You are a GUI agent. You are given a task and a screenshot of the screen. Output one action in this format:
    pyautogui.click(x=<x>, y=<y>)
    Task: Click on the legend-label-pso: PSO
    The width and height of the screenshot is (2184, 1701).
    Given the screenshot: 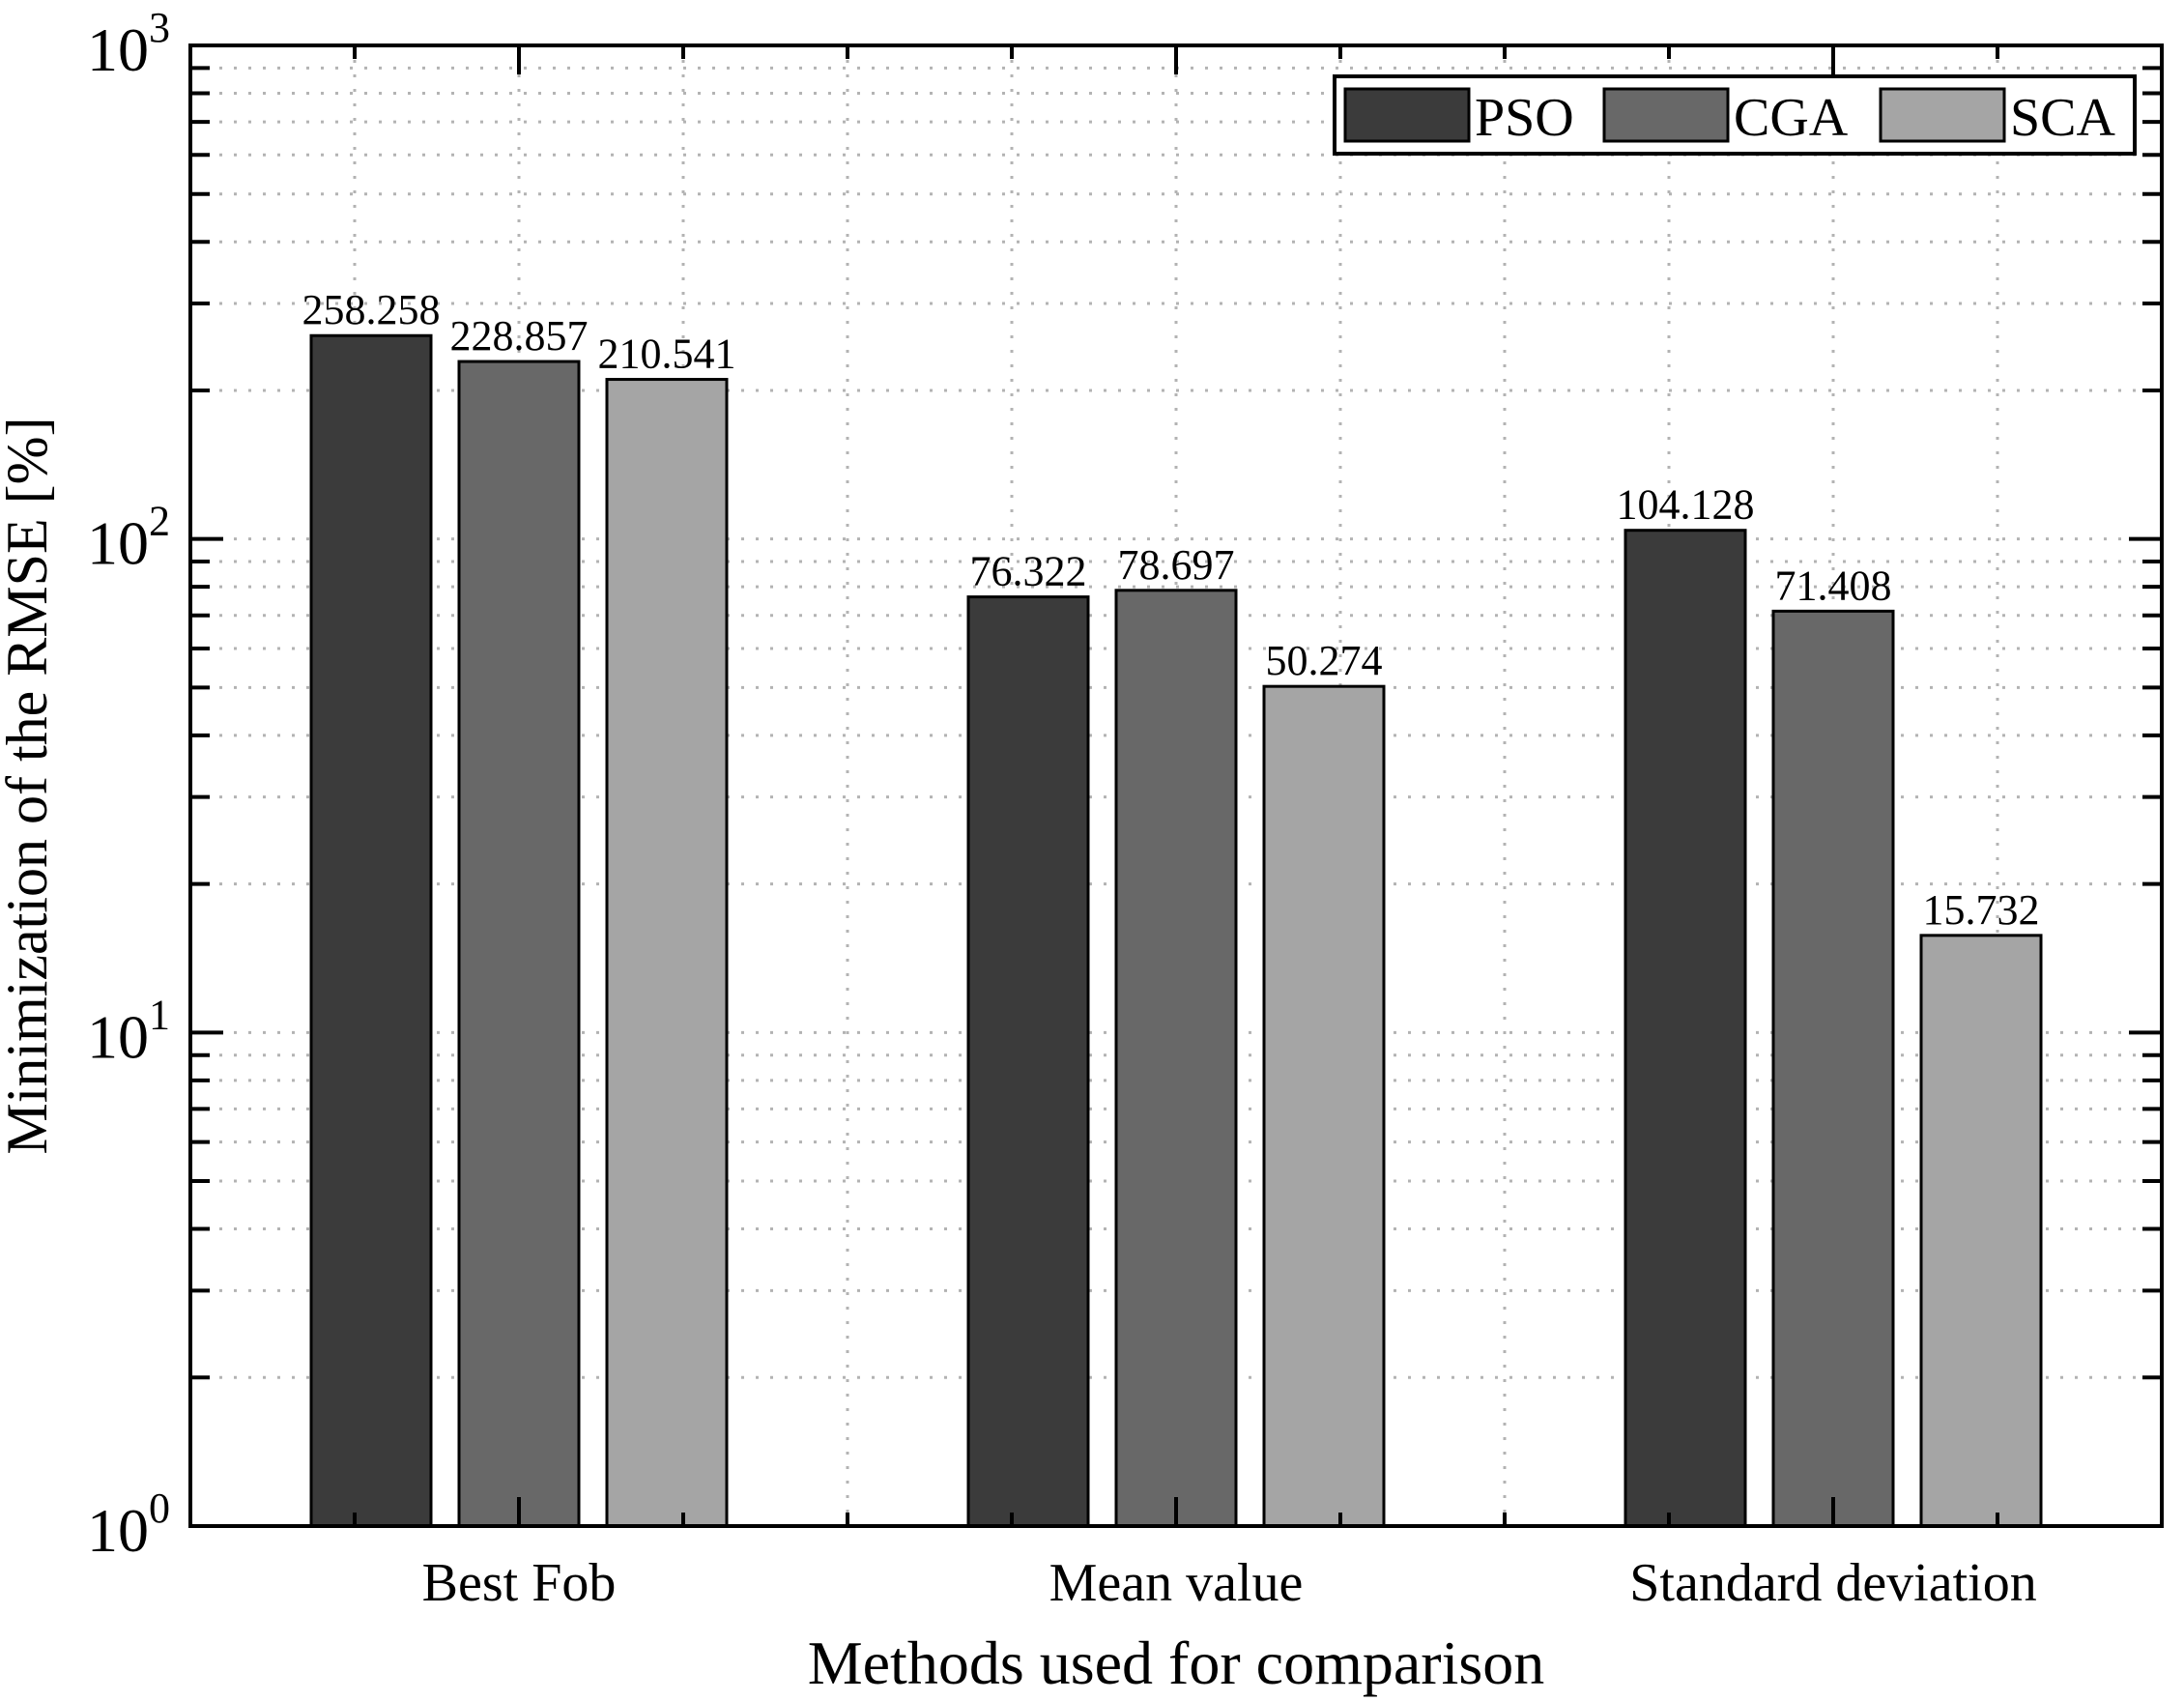 What is the action you would take?
    pyautogui.click(x=1525, y=118)
    